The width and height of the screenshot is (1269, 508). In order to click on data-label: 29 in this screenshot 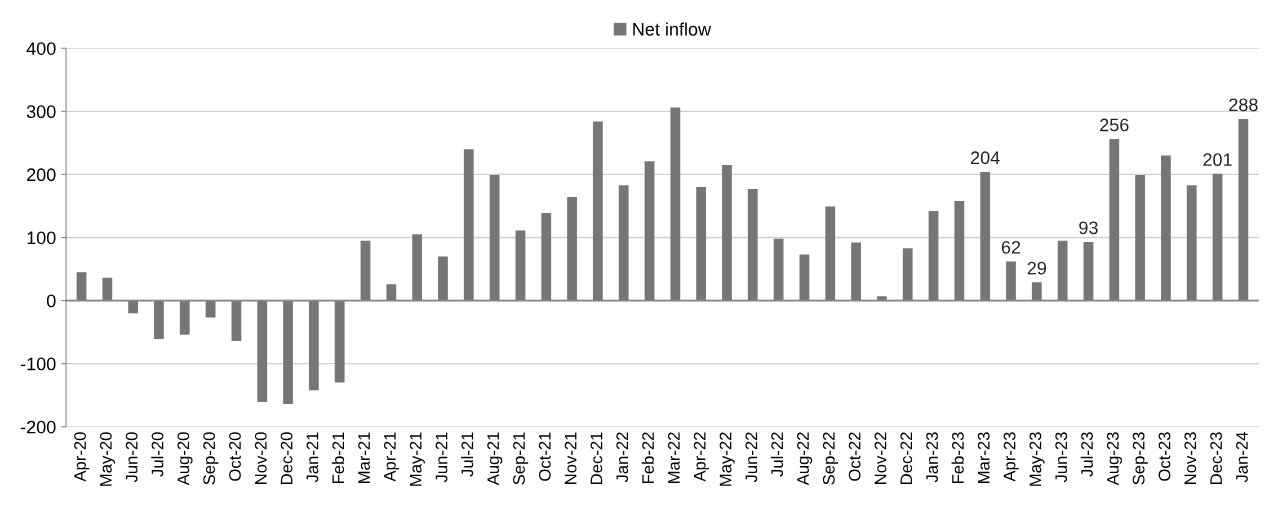, I will do `click(1036, 268)`.